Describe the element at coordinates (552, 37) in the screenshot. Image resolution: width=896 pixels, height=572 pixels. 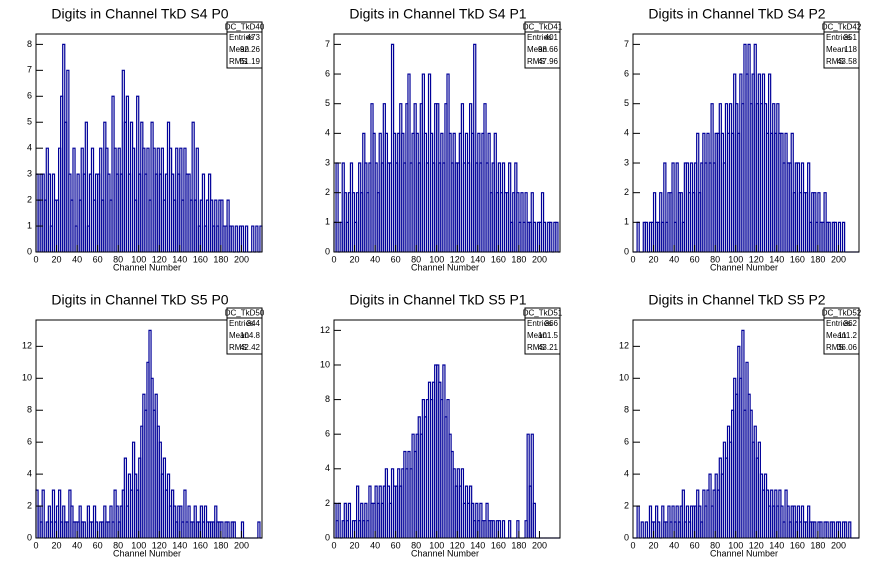
I see `stats-value: 401` at that location.